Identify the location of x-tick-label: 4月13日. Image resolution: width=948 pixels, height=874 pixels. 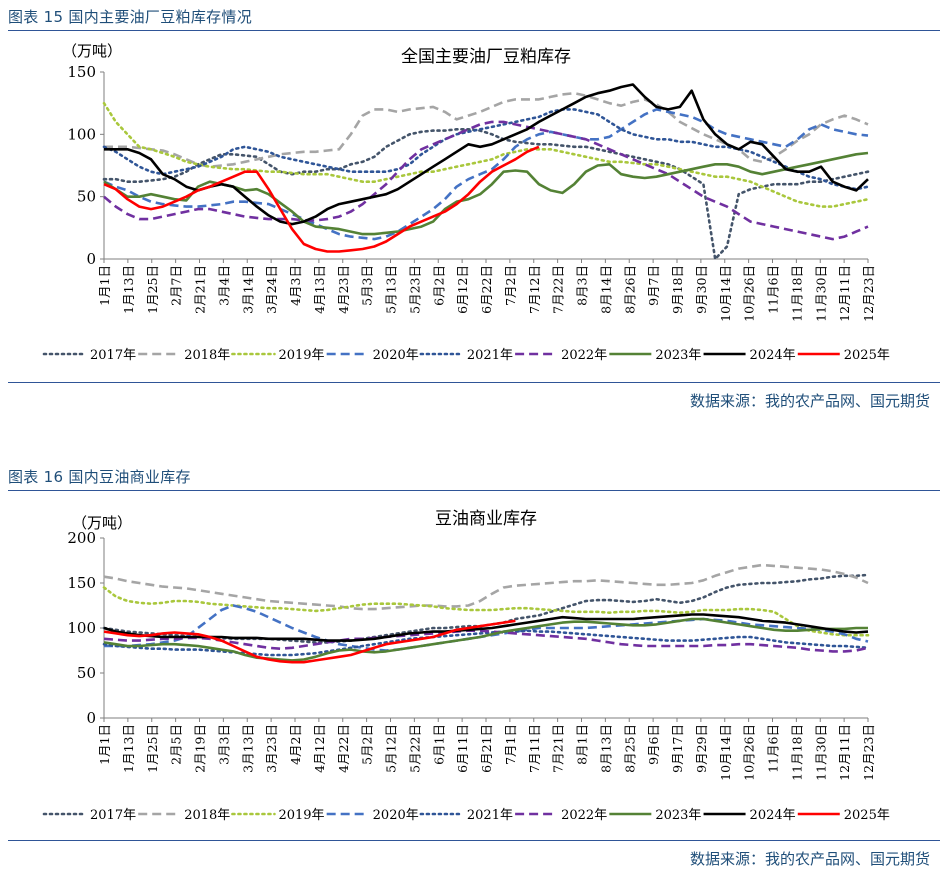
(319, 289).